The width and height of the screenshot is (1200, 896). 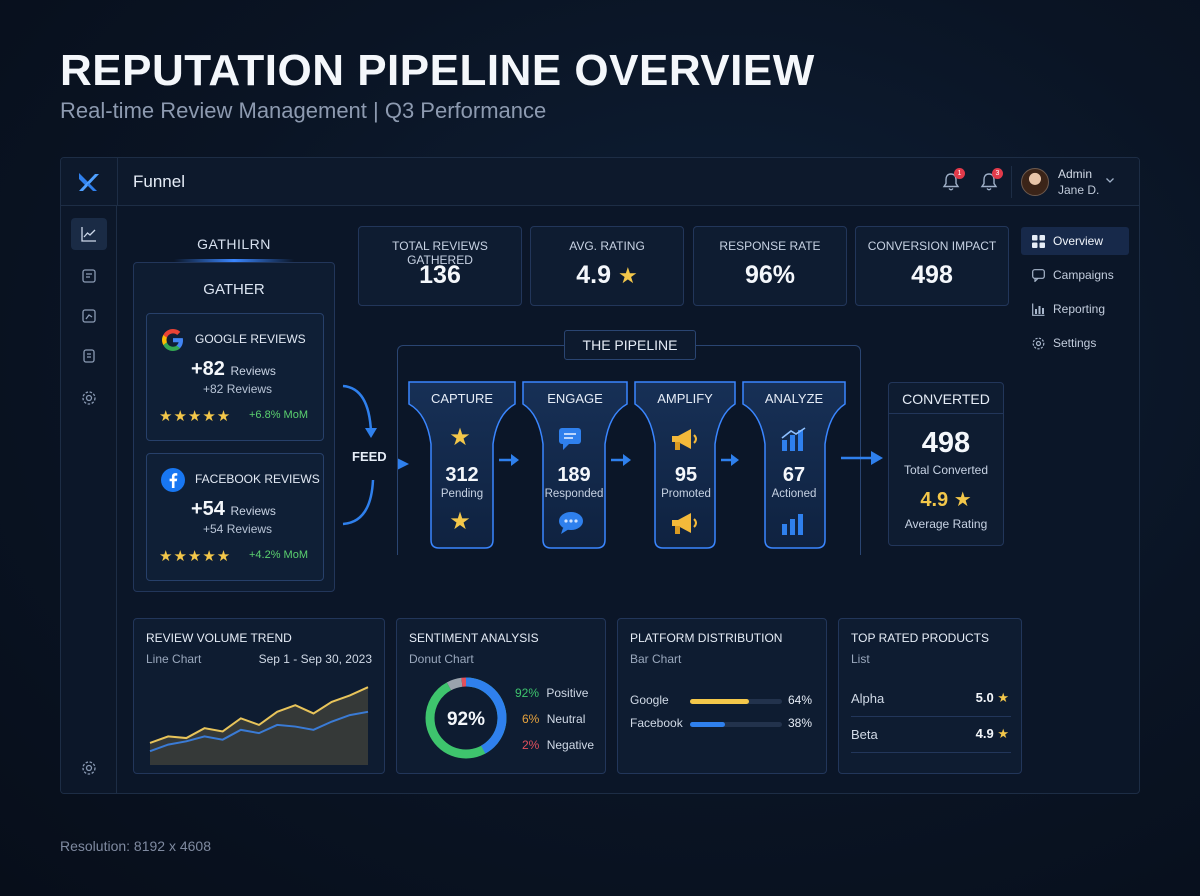 What do you see at coordinates (686, 475) in the screenshot?
I see `stage-value: 95` at bounding box center [686, 475].